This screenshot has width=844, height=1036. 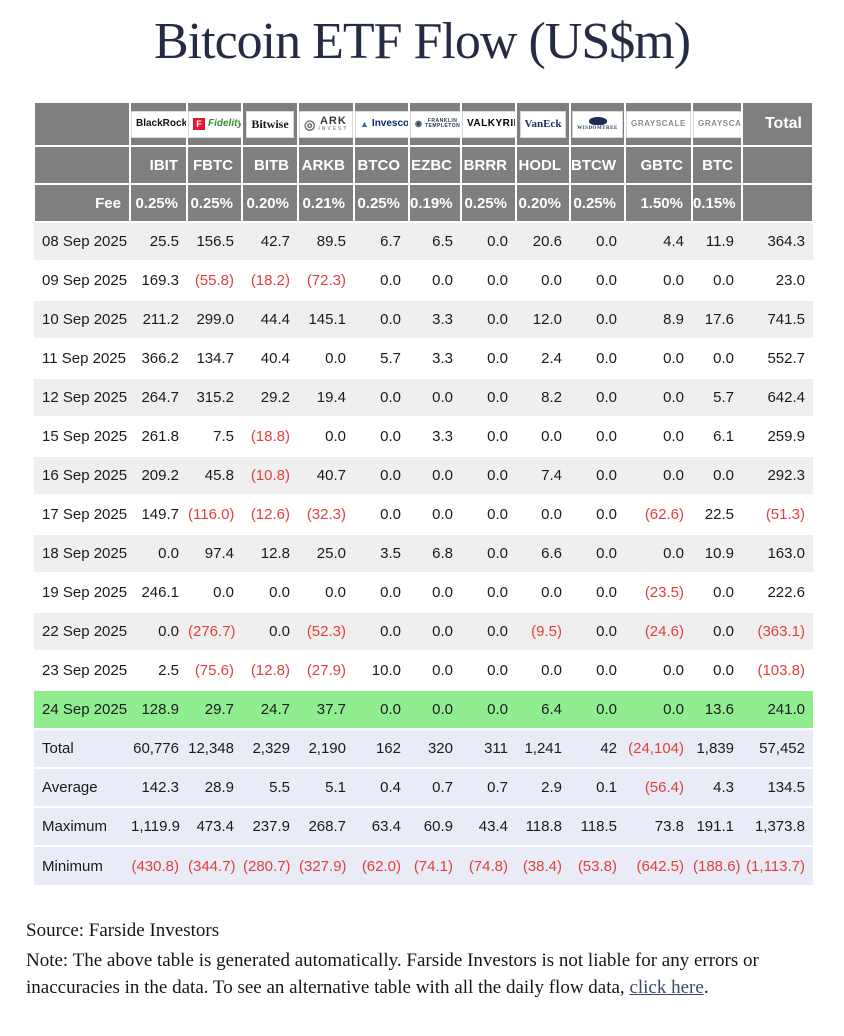 What do you see at coordinates (381, 670) in the screenshot?
I see `value-cell: 10.0` at bounding box center [381, 670].